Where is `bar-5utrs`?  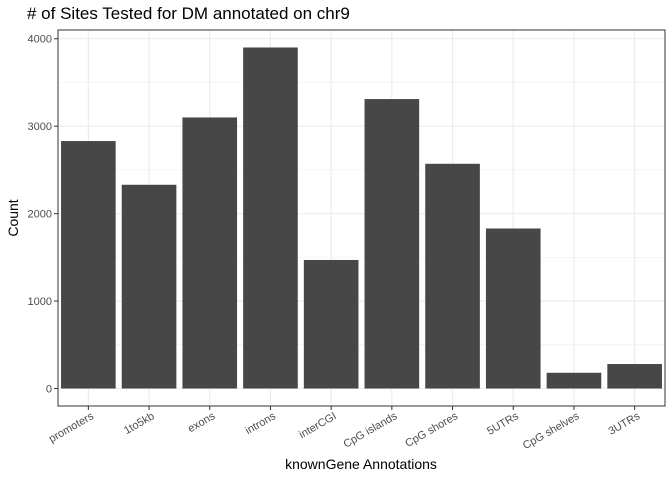
bar-5utrs is located at coordinates (513, 308).